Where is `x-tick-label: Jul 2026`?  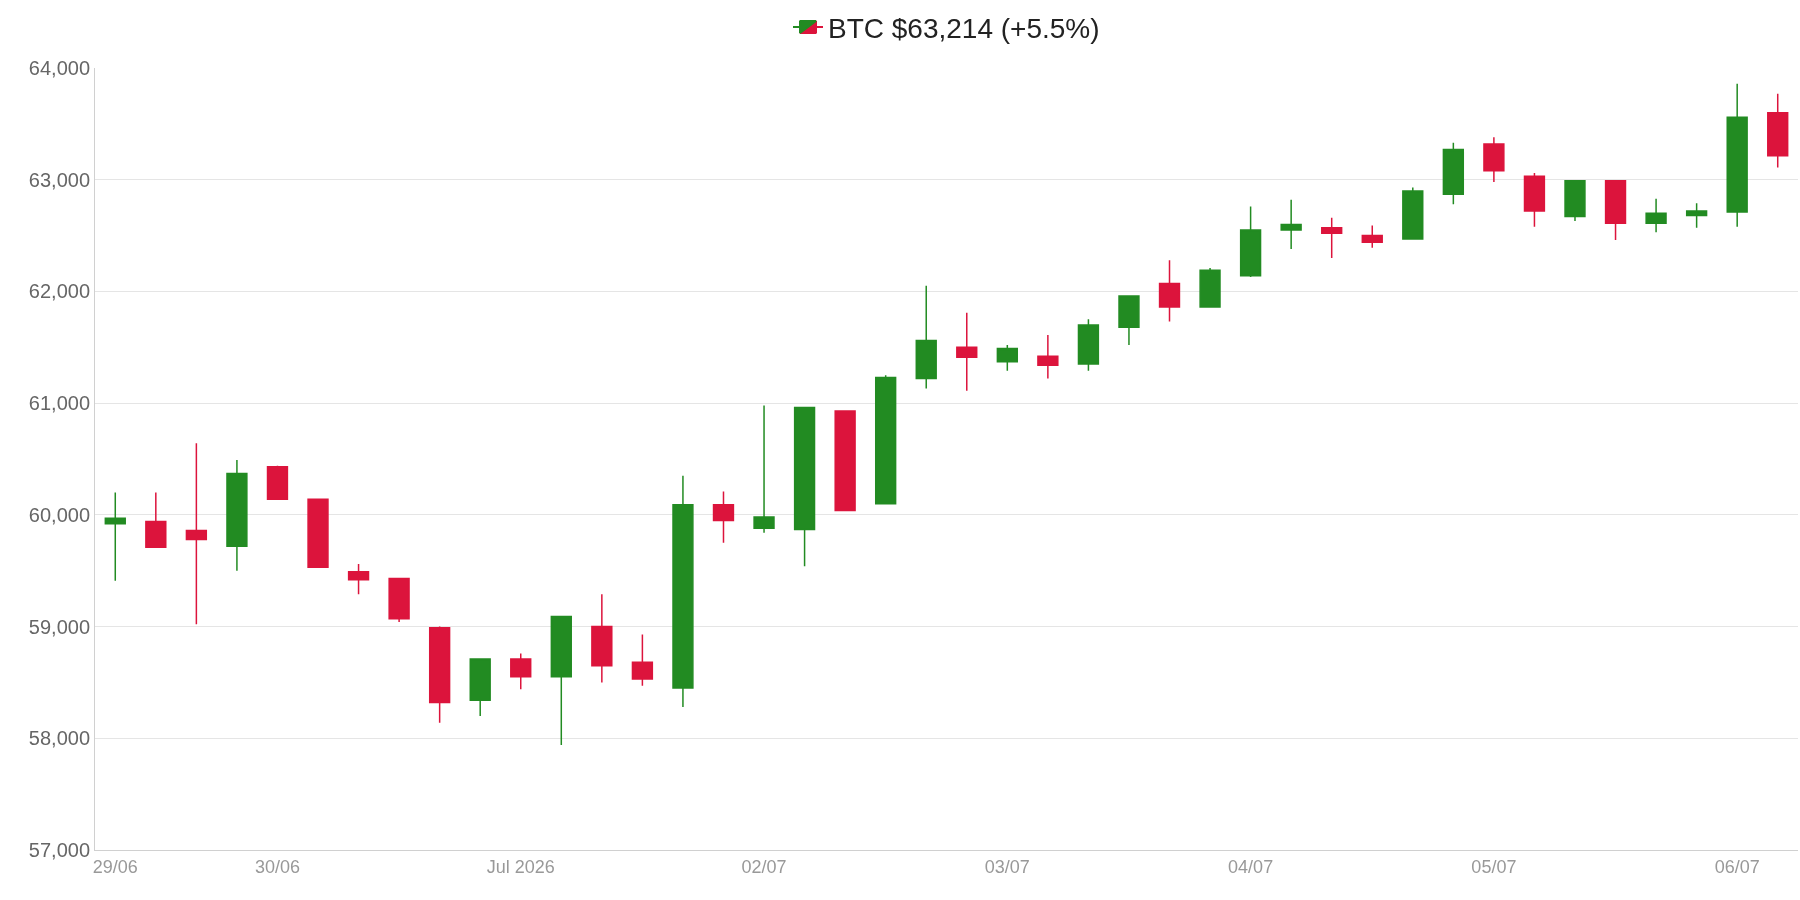 x-tick-label: Jul 2026 is located at coordinates (520, 866).